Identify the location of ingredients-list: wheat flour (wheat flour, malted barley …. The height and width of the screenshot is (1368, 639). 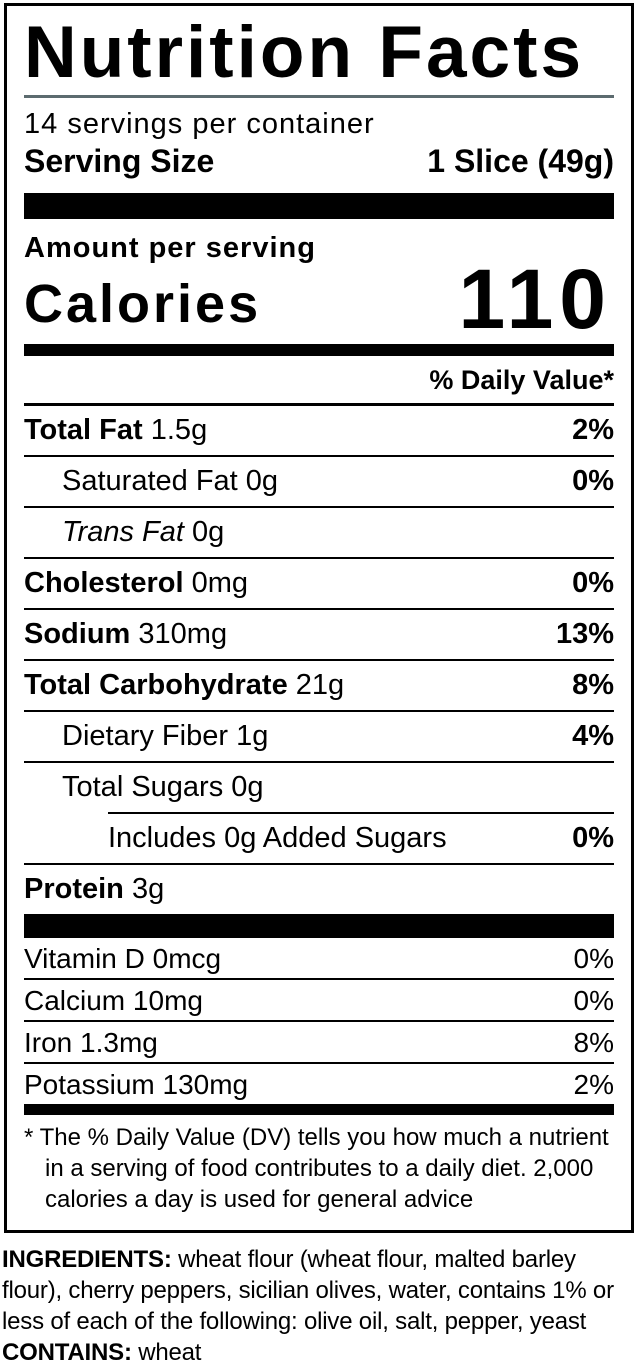
(308, 1290).